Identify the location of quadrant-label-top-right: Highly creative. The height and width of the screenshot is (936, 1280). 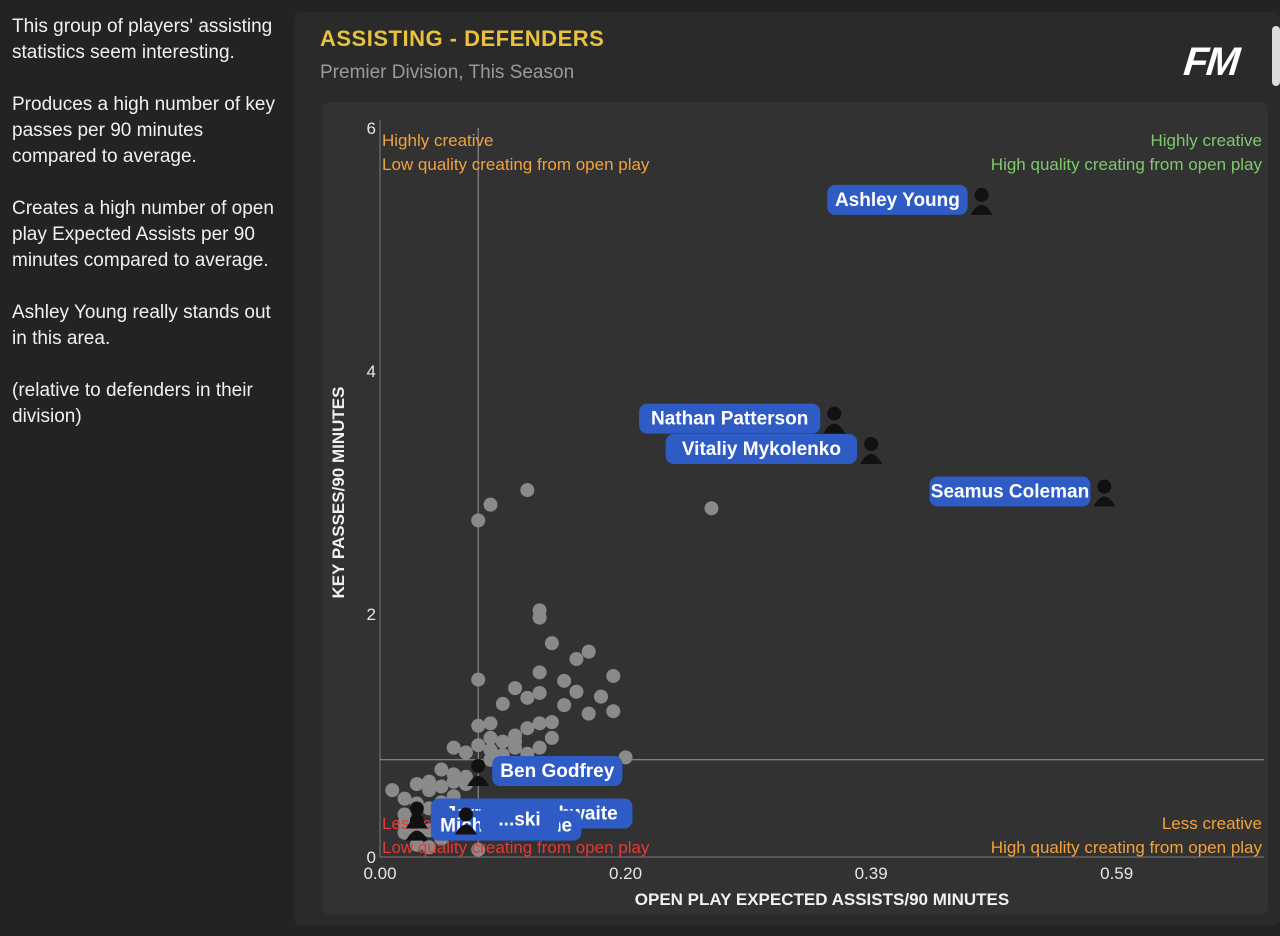
(1207, 140).